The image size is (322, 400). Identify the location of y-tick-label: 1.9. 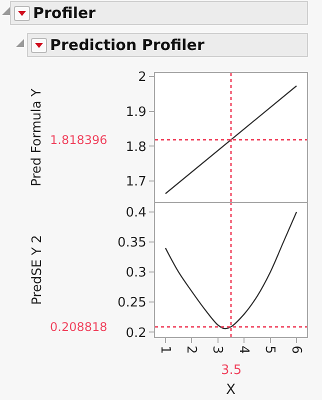
(136, 112).